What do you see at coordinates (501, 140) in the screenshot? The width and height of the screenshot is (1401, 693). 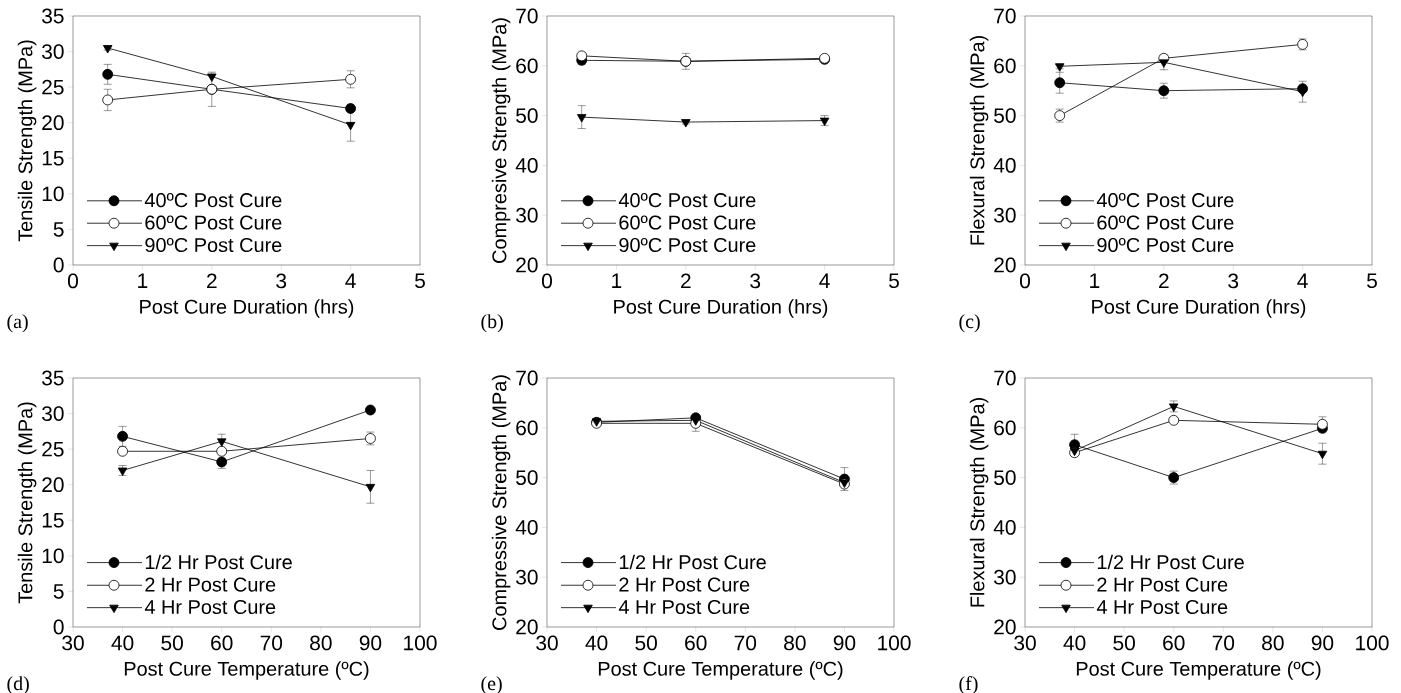 I see `y-axis-title: Compresive Strength (MPa)` at bounding box center [501, 140].